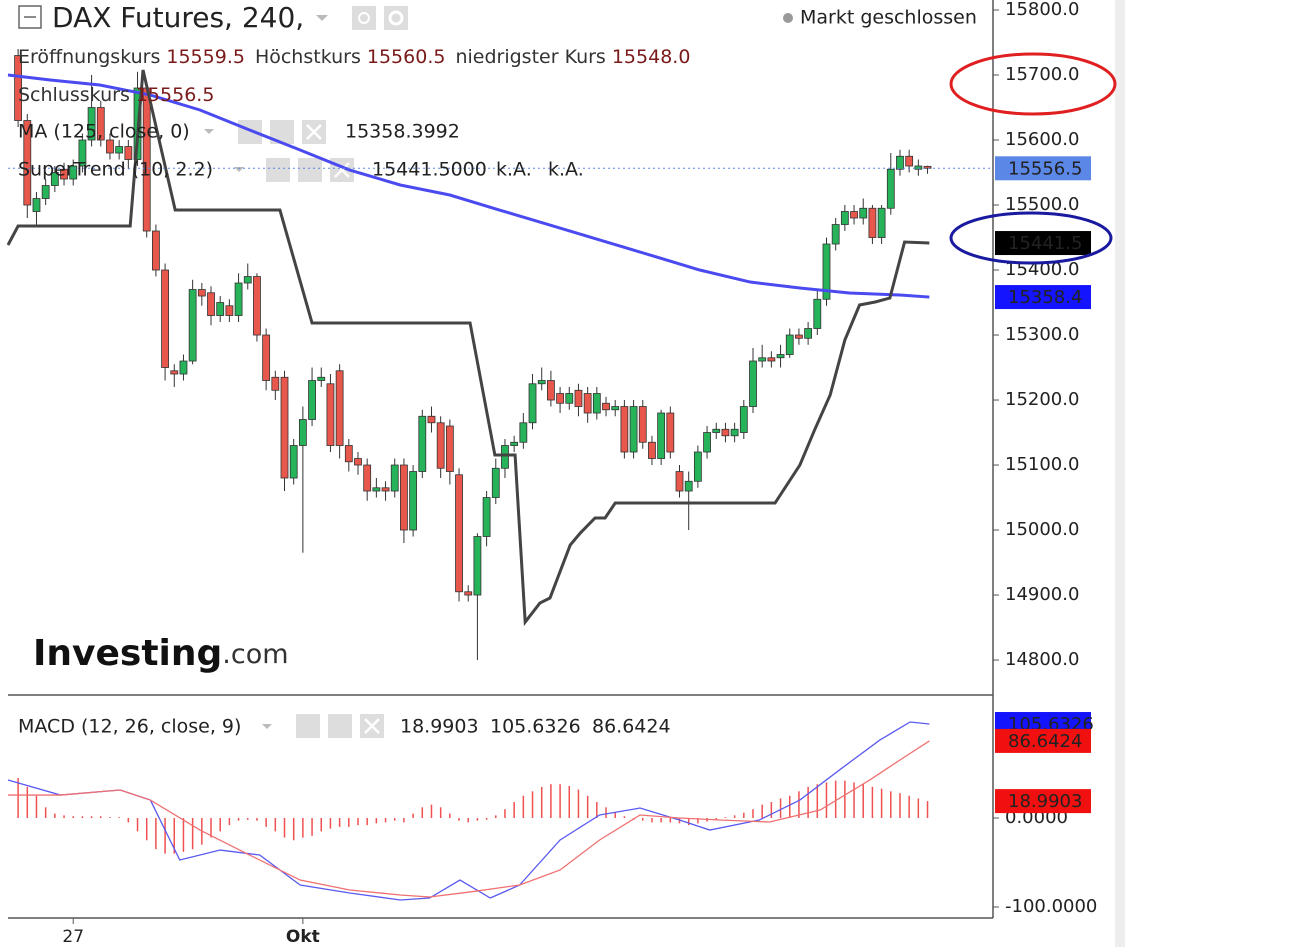  Describe the element at coordinates (1042, 10) in the screenshot. I see `y-tick-label: 15800.0` at that location.